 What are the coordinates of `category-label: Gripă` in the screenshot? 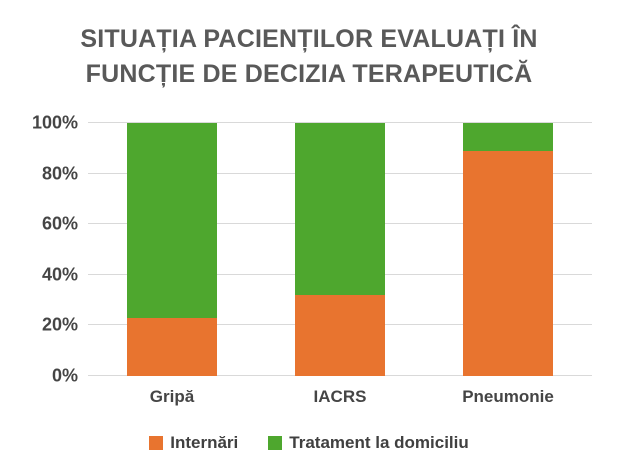 It's located at (172, 396).